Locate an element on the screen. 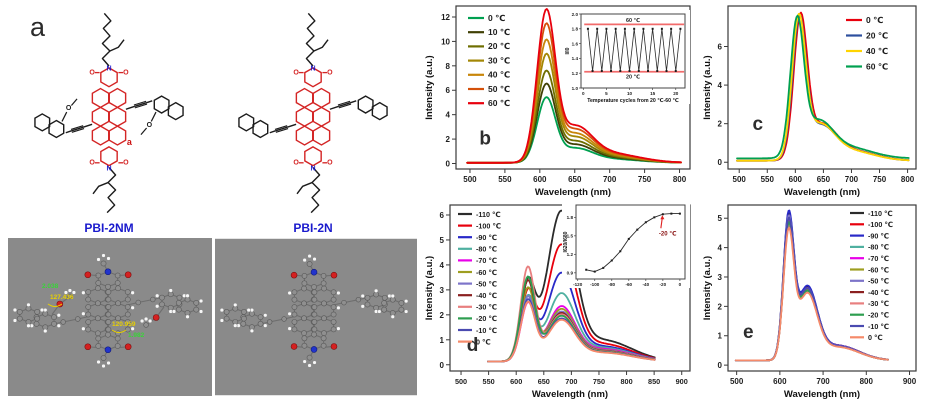 The image size is (928, 401). x-tick-label: 800 is located at coordinates (626, 381).